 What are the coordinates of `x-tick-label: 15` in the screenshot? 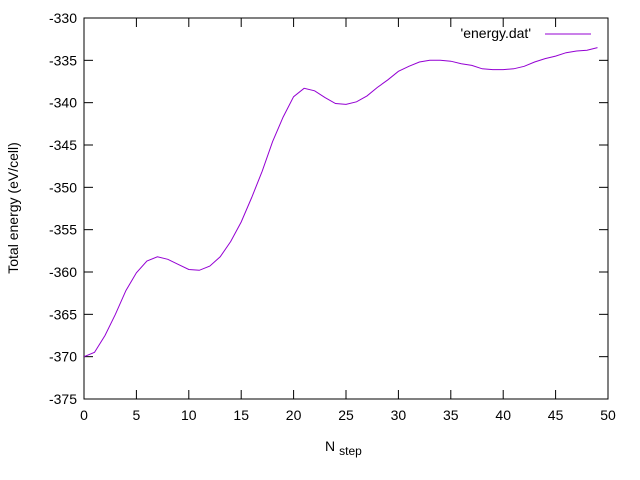 It's located at (241, 415).